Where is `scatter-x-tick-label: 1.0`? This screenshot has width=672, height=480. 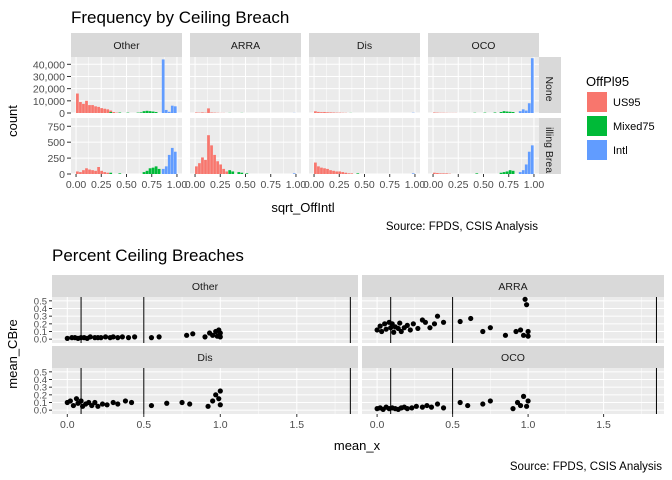
scatter-x-tick-label: 1.0 is located at coordinates (528, 425).